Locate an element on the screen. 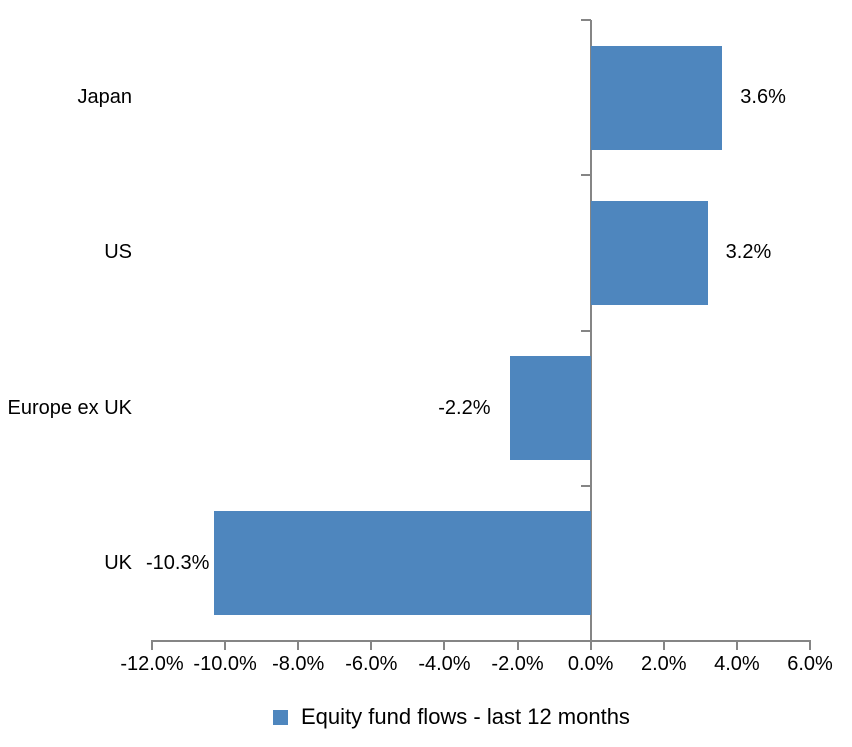  x-tick-label-6-0-: 6.0% is located at coordinates (810, 664).